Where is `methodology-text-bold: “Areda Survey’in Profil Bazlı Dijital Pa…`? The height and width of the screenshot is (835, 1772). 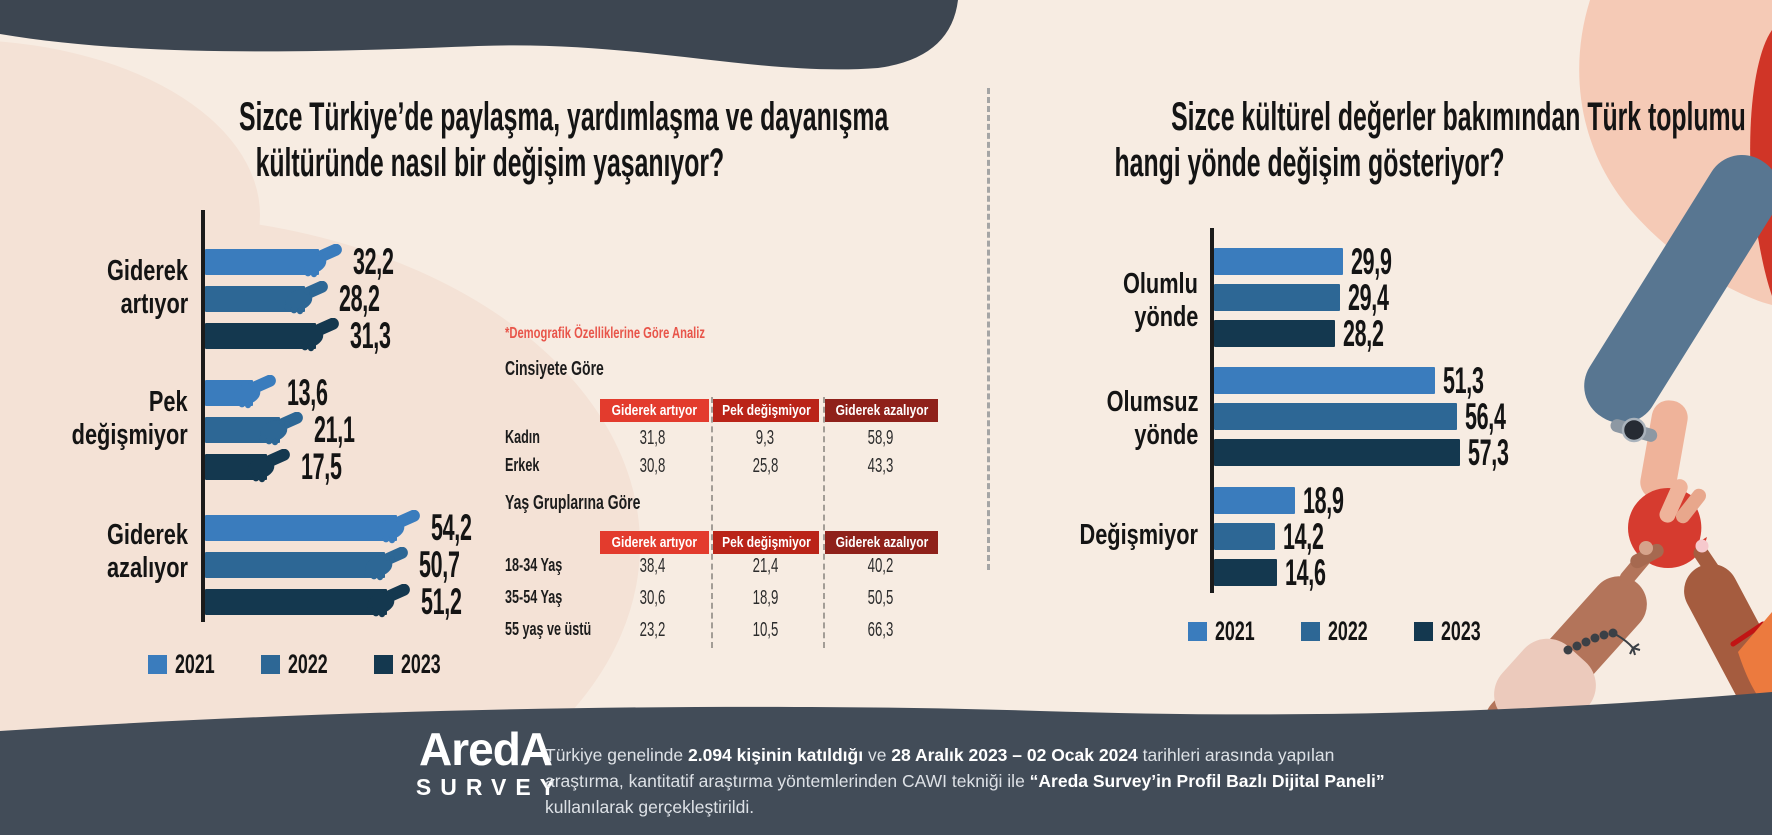 methodology-text-bold: “Areda Survey’in Profil Bazlı Dijital Pa… is located at coordinates (1207, 781).